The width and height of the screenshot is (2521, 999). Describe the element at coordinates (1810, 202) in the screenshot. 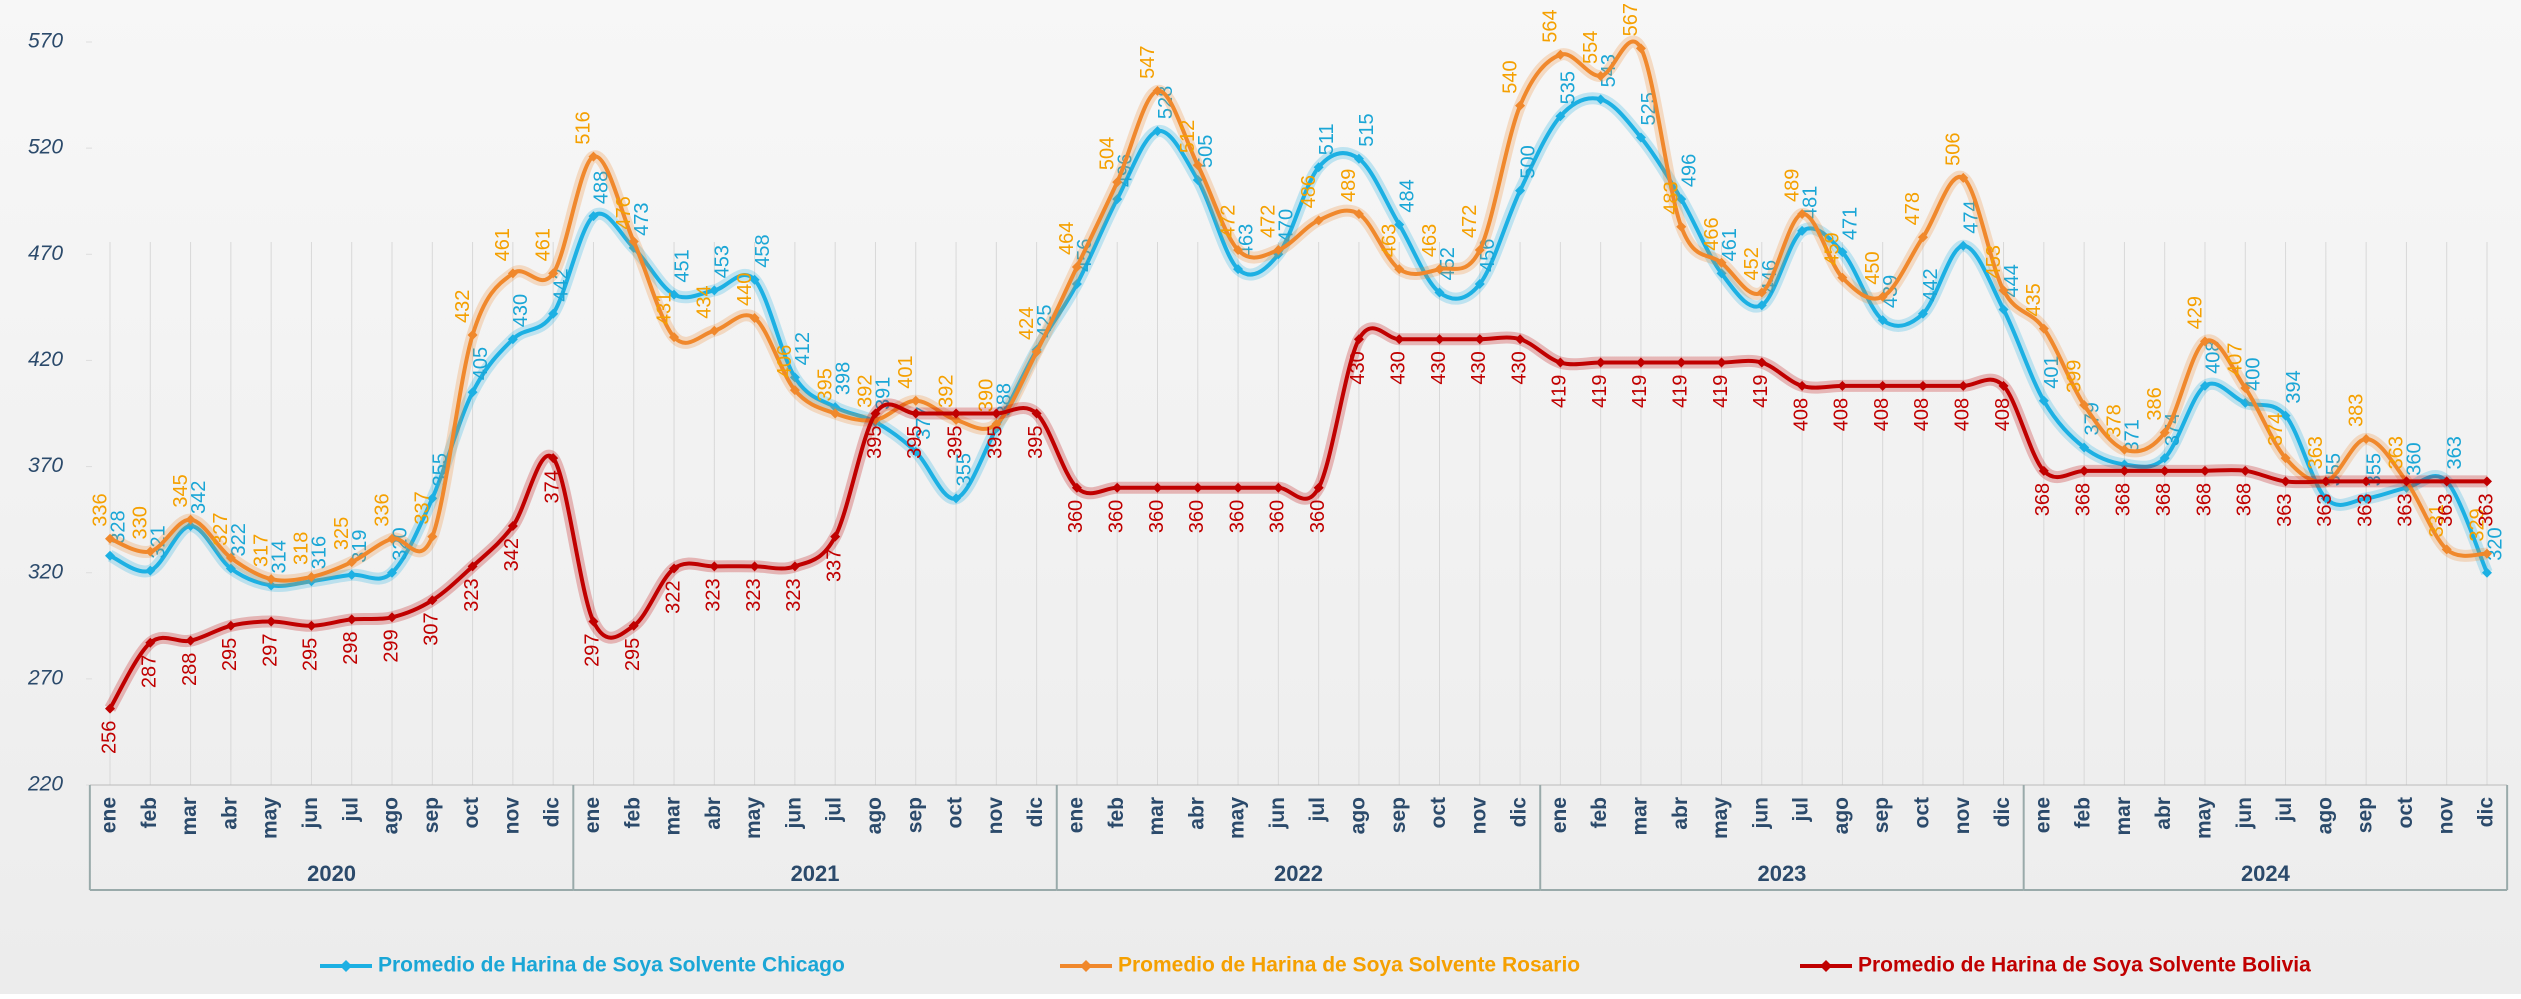

I see `data-label: 481` at that location.